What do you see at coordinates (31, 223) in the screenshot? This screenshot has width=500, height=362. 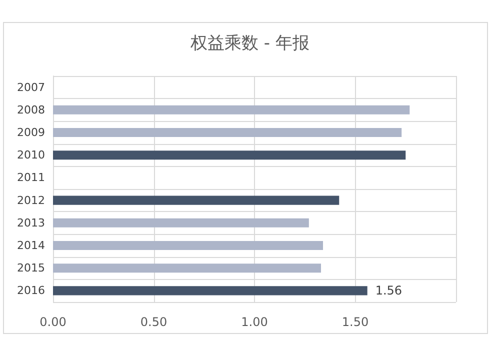 I see `y-tick-label: 2013` at bounding box center [31, 223].